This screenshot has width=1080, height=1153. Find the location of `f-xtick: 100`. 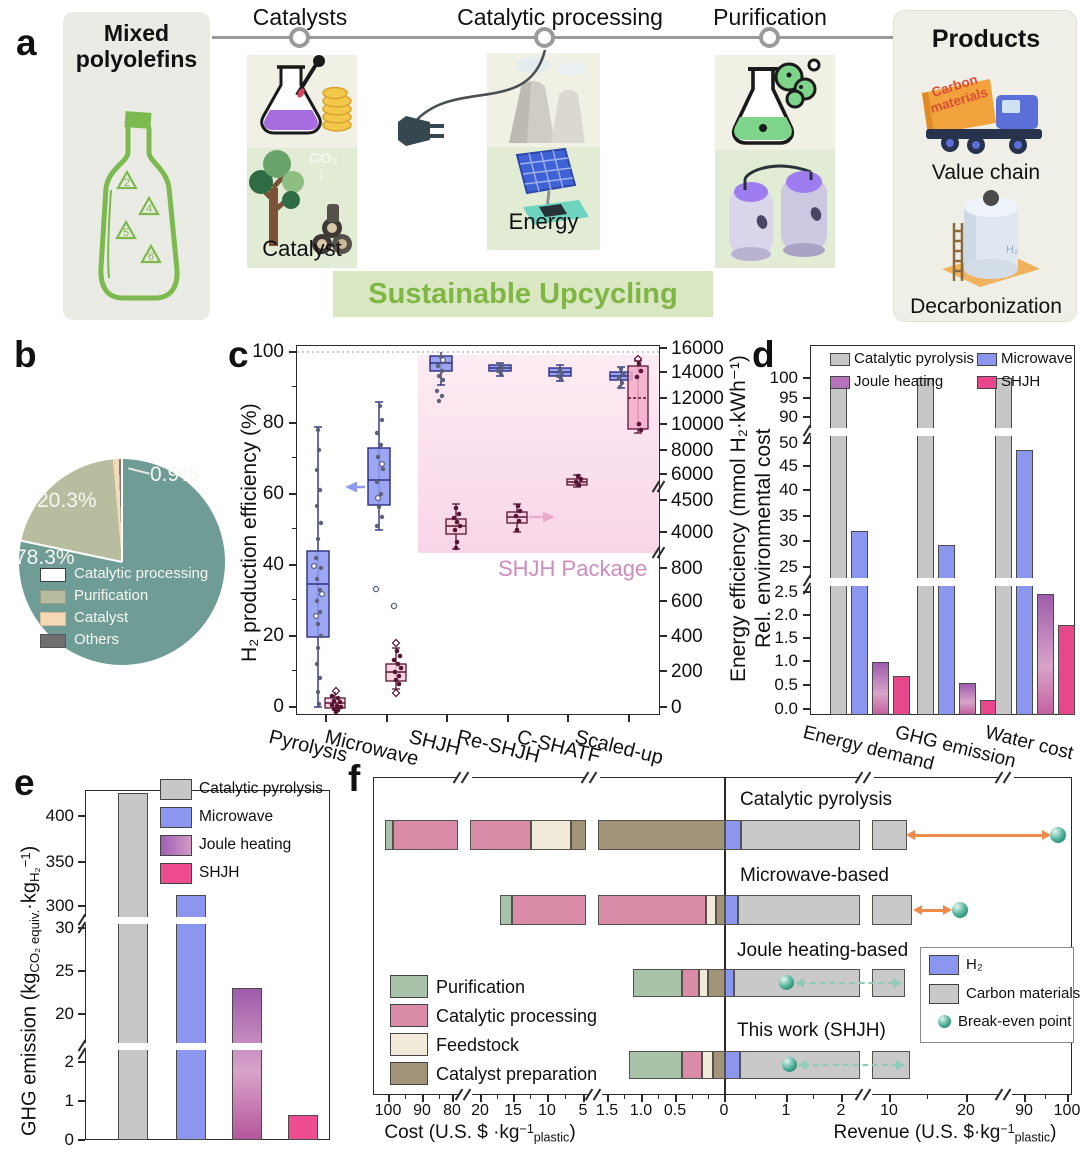

f-xtick: 100 is located at coordinates (1066, 1110).